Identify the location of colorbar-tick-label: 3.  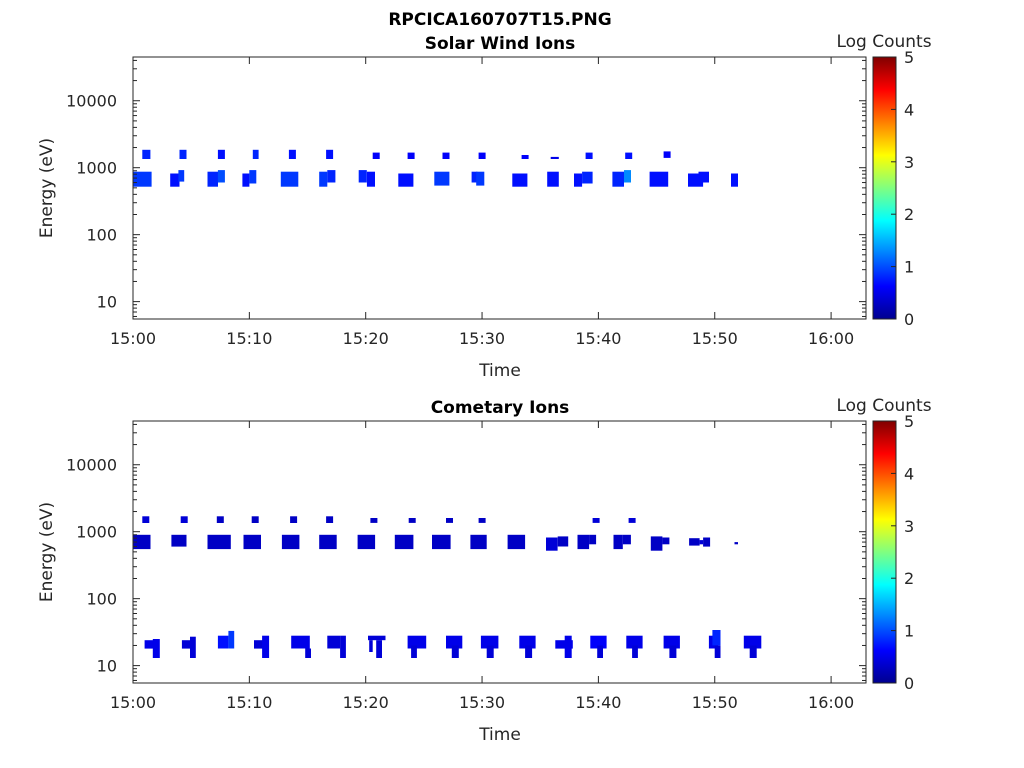
(909, 162).